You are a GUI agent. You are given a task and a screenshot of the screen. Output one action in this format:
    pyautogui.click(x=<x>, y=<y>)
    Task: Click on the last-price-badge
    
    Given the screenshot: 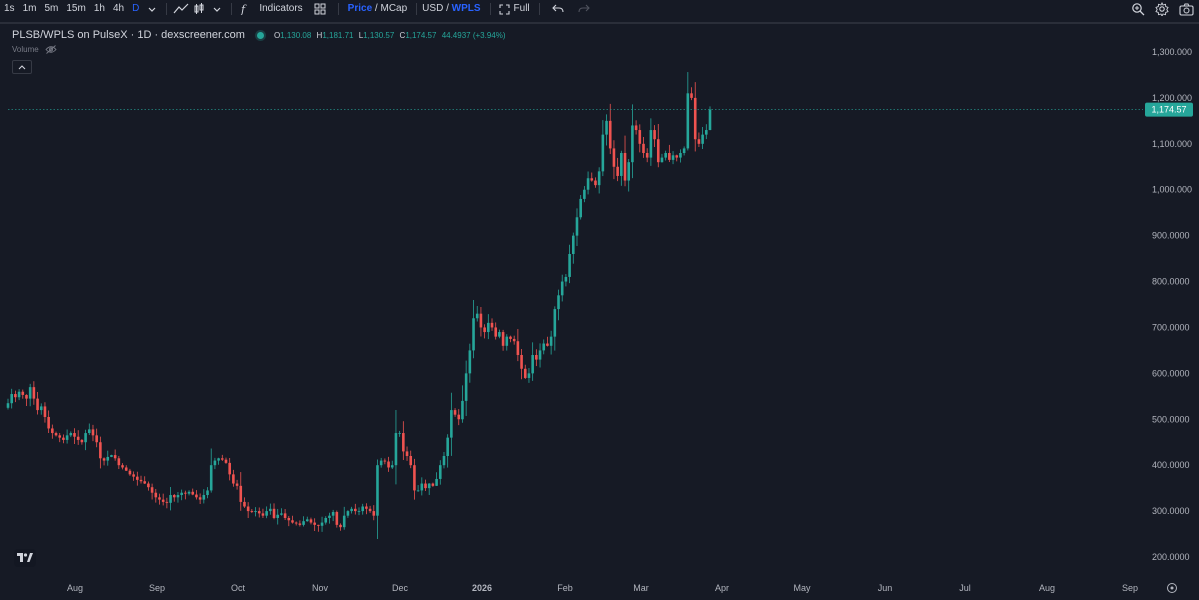 What is the action you would take?
    pyautogui.click(x=1169, y=109)
    